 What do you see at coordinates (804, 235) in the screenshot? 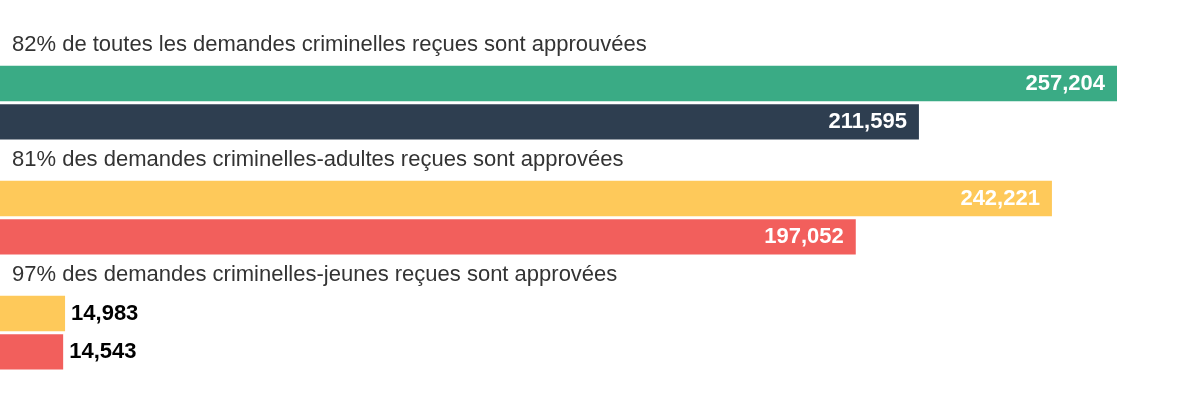
I see `data-label: 197,052` at bounding box center [804, 235].